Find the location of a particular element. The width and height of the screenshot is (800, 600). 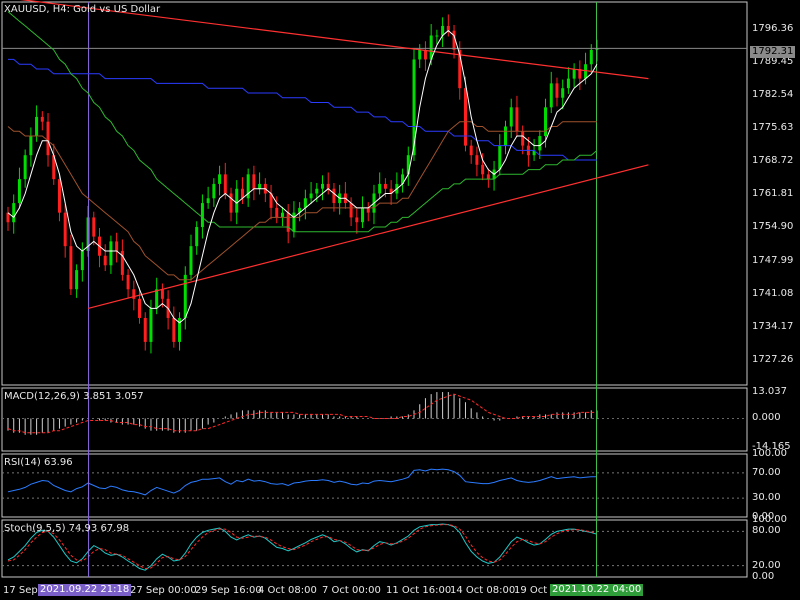

stoch-tick-label: 100.00 is located at coordinates (769, 519).